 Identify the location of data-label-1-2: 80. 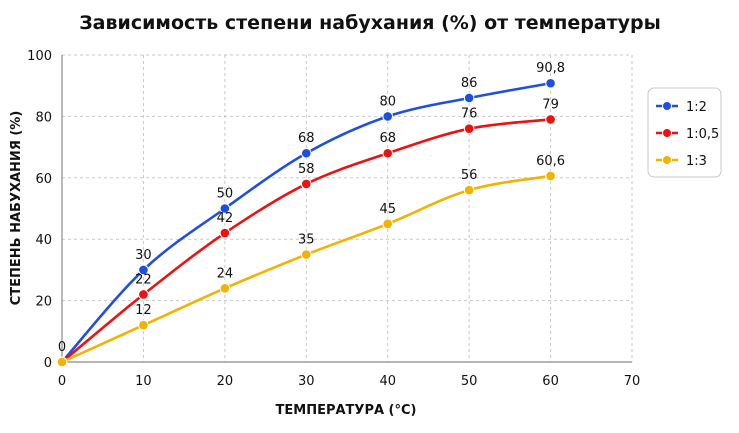
(387, 101).